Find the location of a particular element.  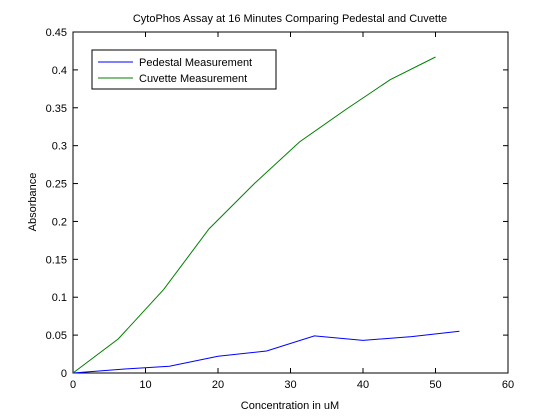

y-tick-label: 0.15 is located at coordinates (56, 260).